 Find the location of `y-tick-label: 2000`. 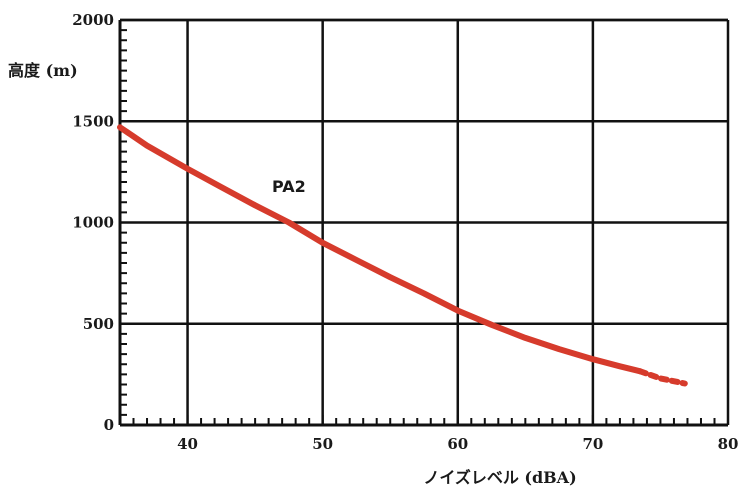

y-tick-label: 2000 is located at coordinates (93, 20).